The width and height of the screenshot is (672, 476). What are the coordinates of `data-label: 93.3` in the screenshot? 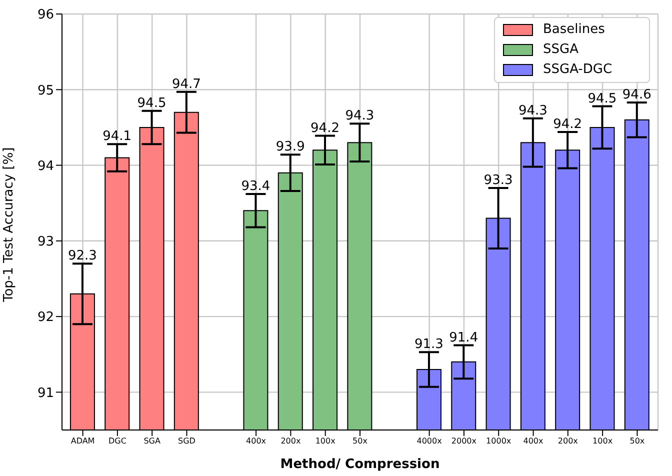 It's located at (498, 180).